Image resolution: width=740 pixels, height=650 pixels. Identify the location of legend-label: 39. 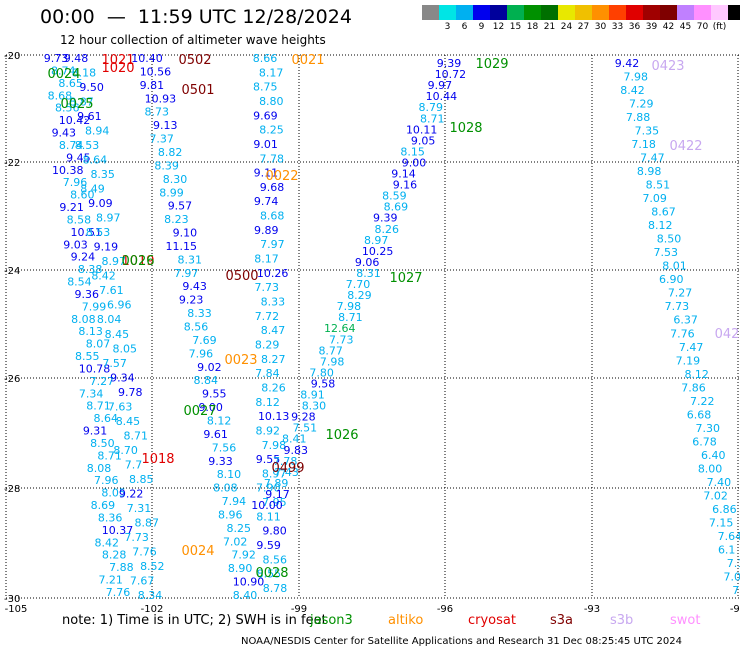
(651, 27).